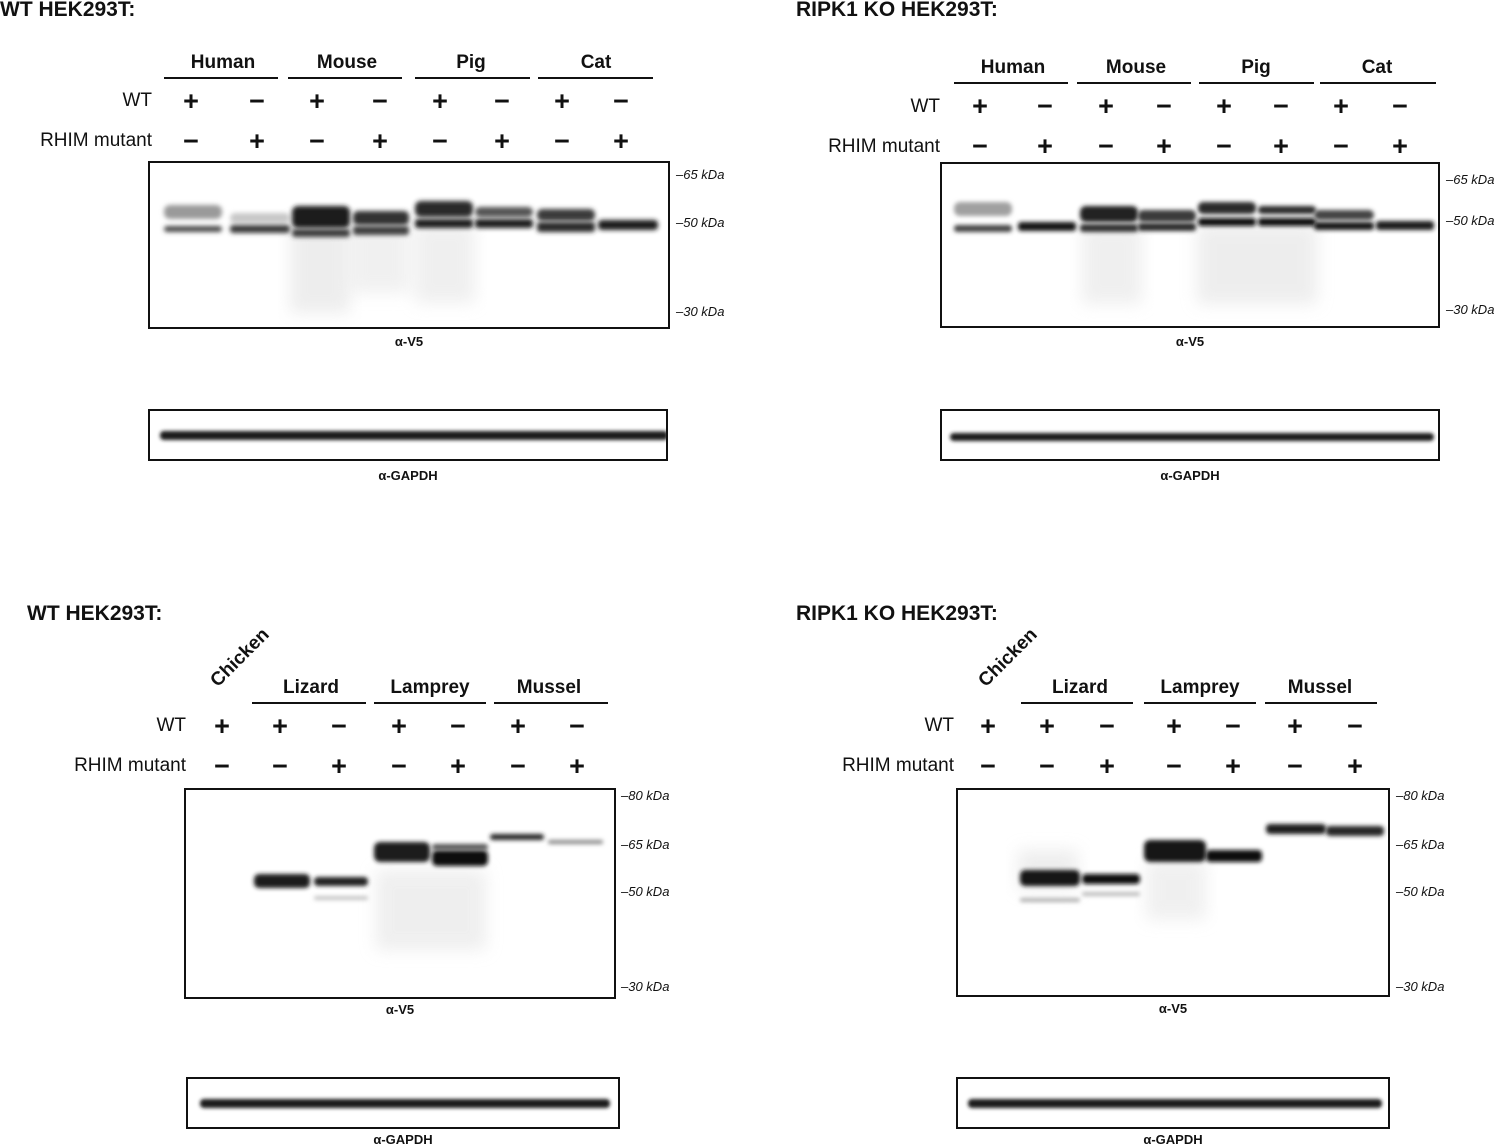  What do you see at coordinates (1377, 67) in the screenshot?
I see `species-label-cat: Cat` at bounding box center [1377, 67].